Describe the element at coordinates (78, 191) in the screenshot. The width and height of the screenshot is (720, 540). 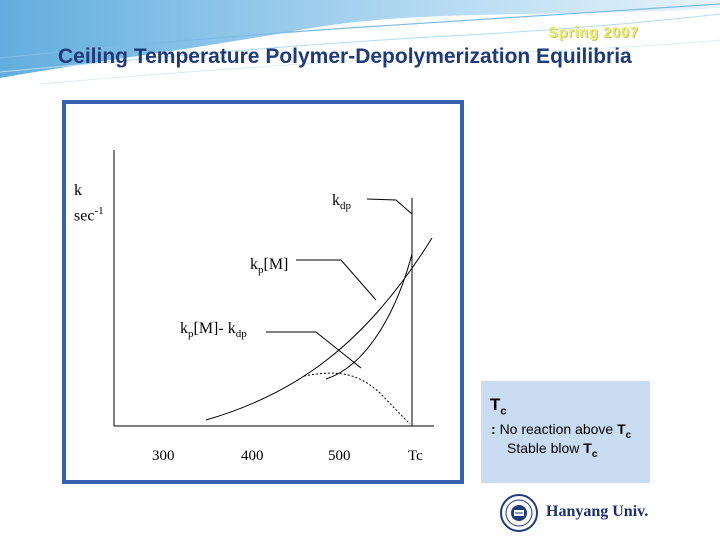
I see `y-axis-symbol: k` at that location.